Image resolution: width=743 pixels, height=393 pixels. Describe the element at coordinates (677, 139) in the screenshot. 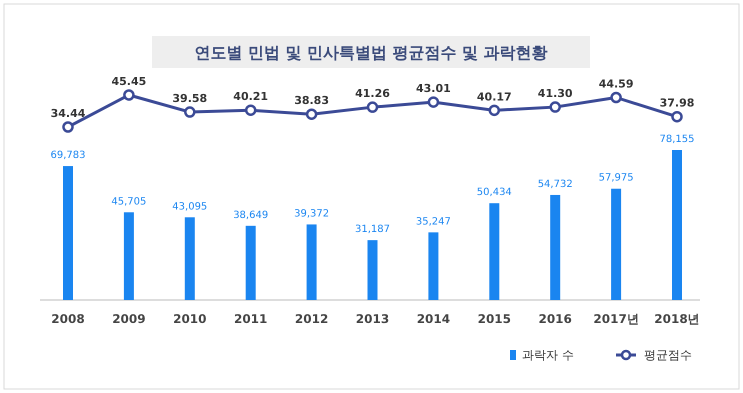

I see `data-label: 78,155` at that location.